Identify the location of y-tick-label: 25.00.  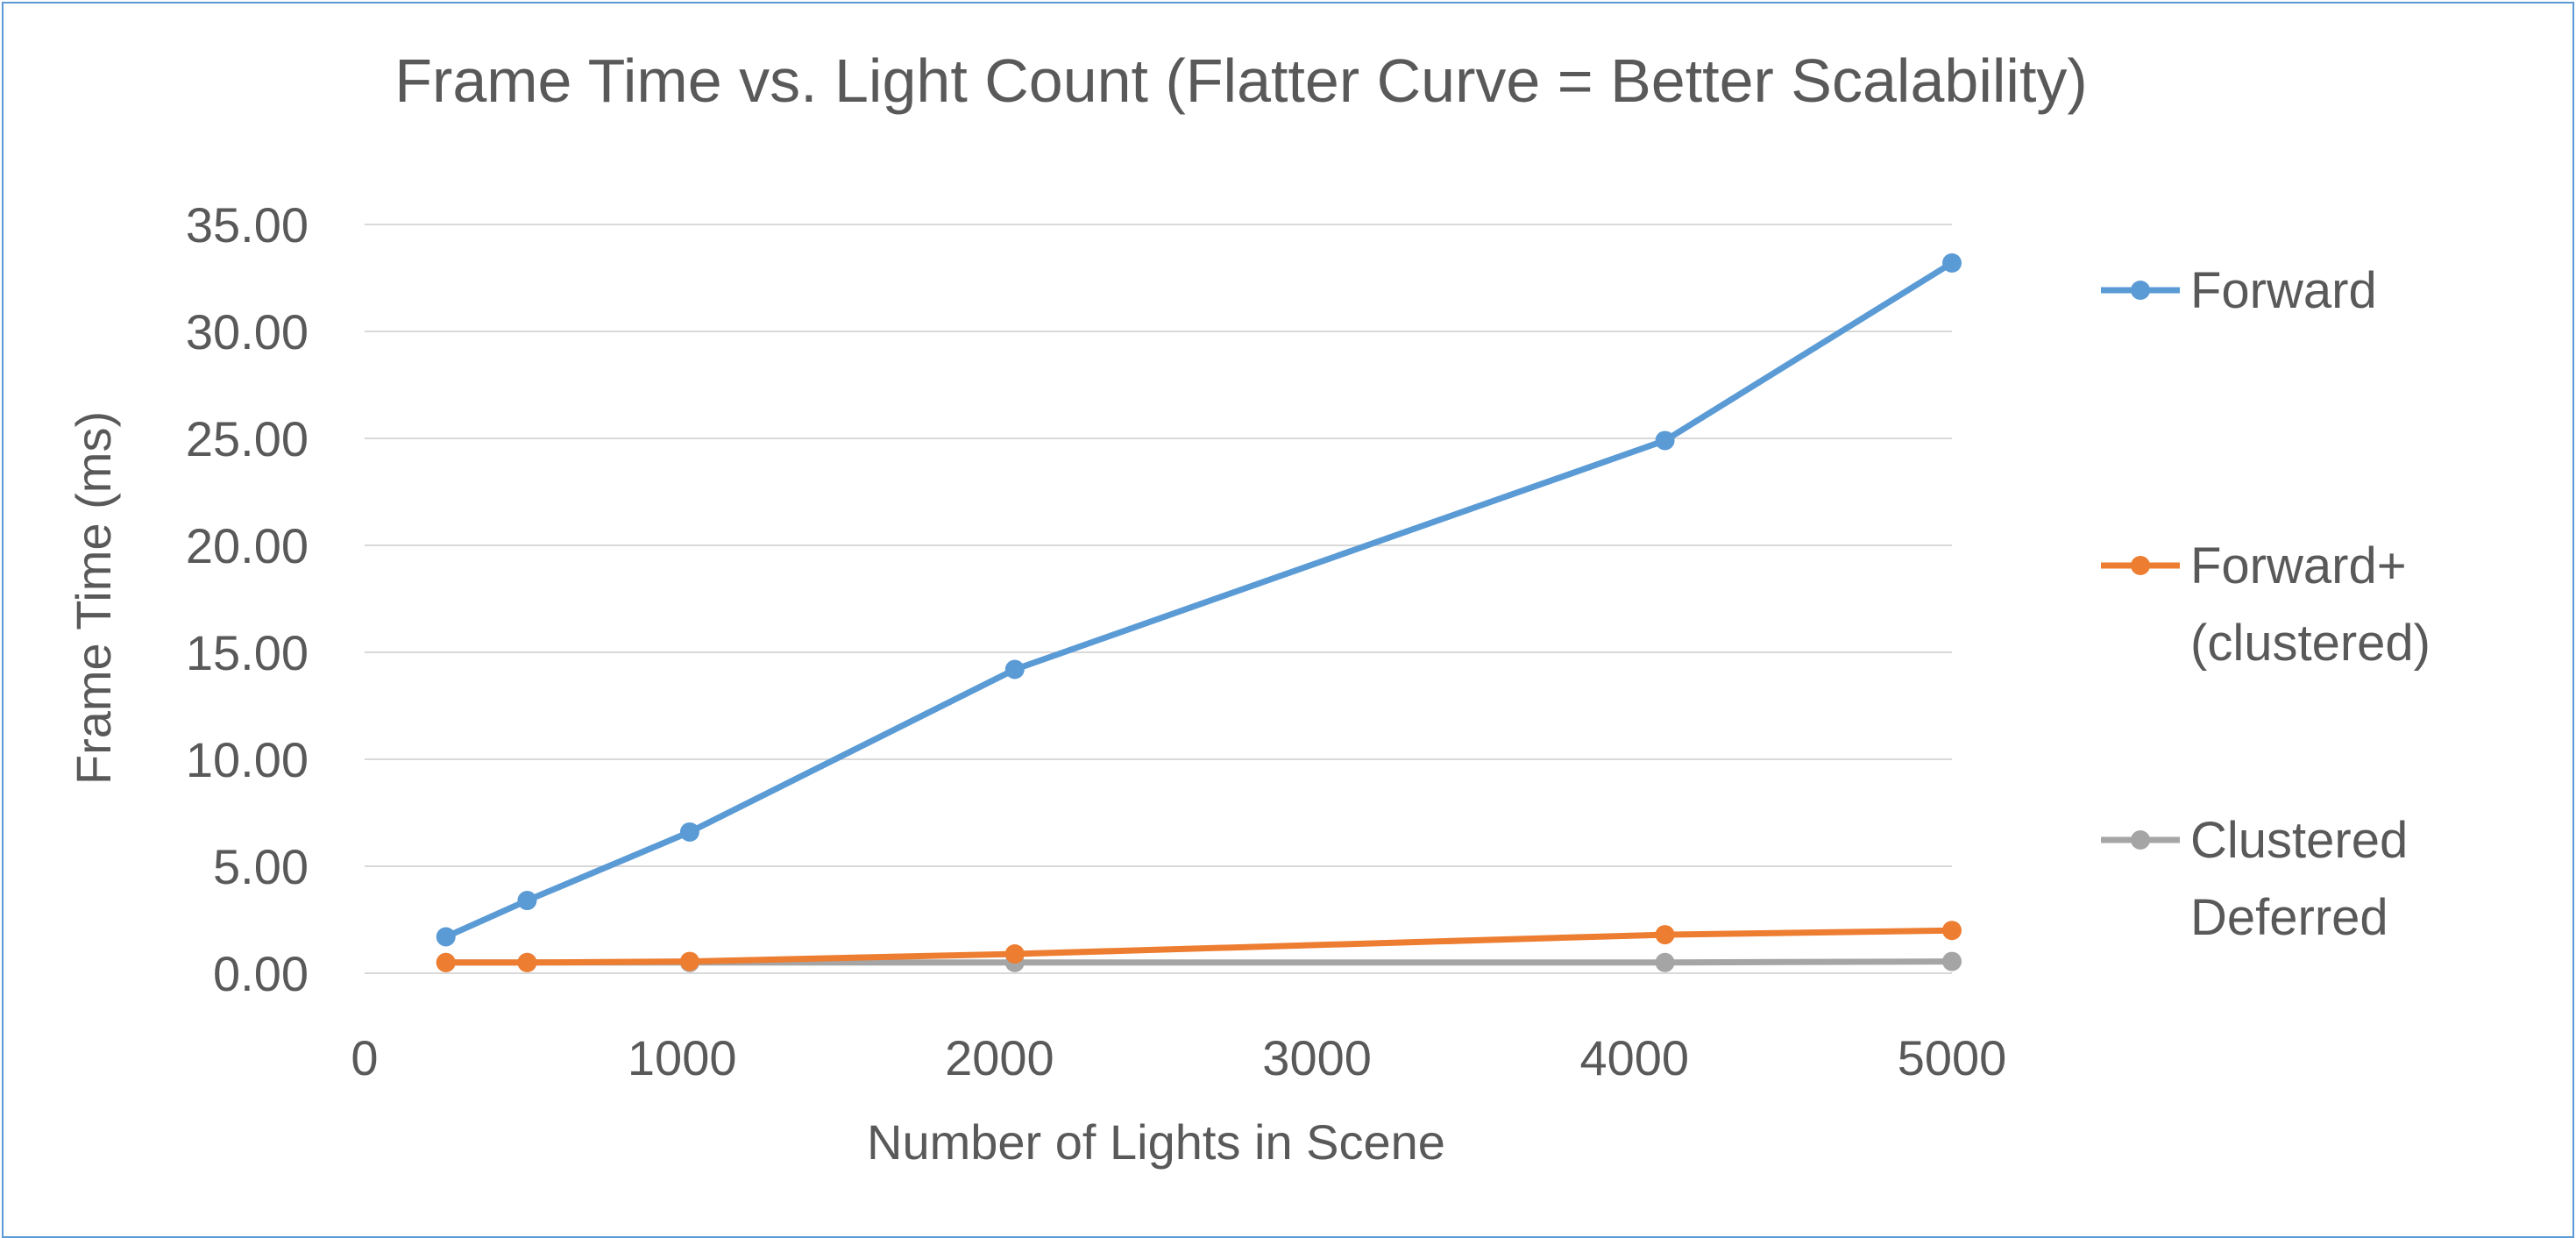
(247, 438).